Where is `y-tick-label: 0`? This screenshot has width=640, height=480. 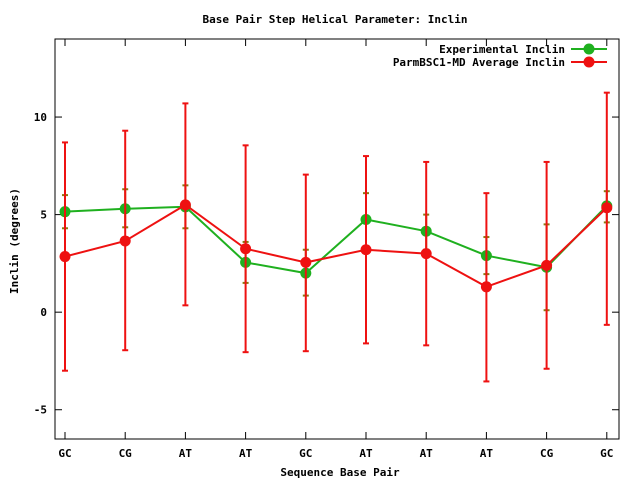
y-tick-label: 0 is located at coordinates (43, 312).